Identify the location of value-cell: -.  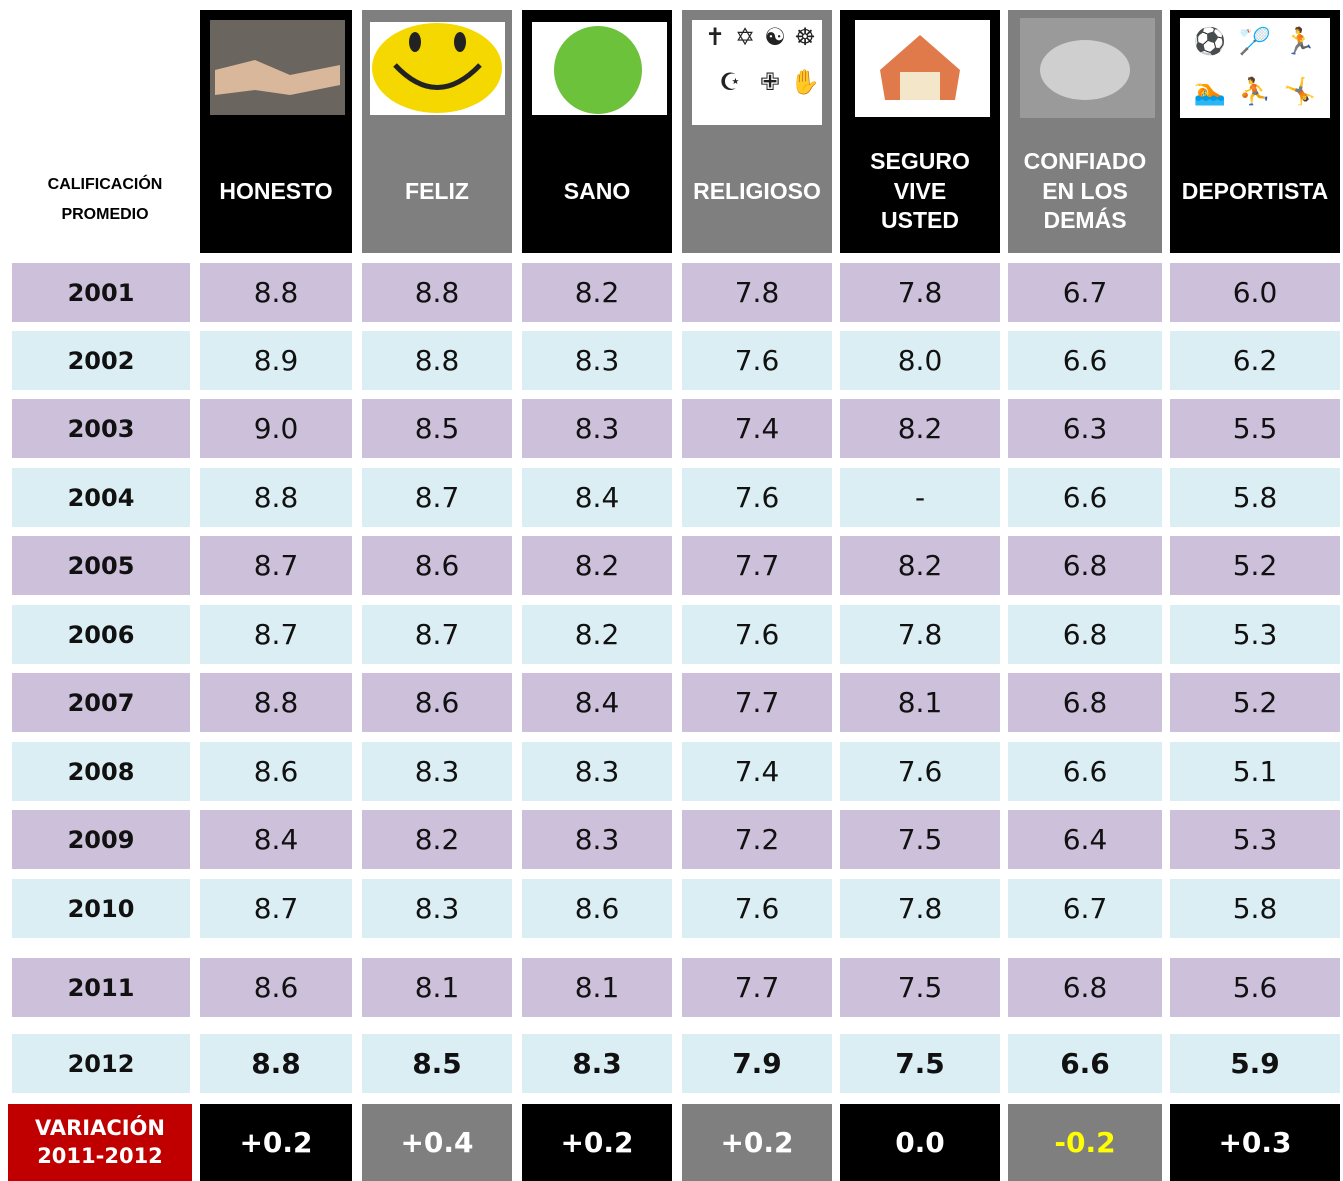
(920, 497).